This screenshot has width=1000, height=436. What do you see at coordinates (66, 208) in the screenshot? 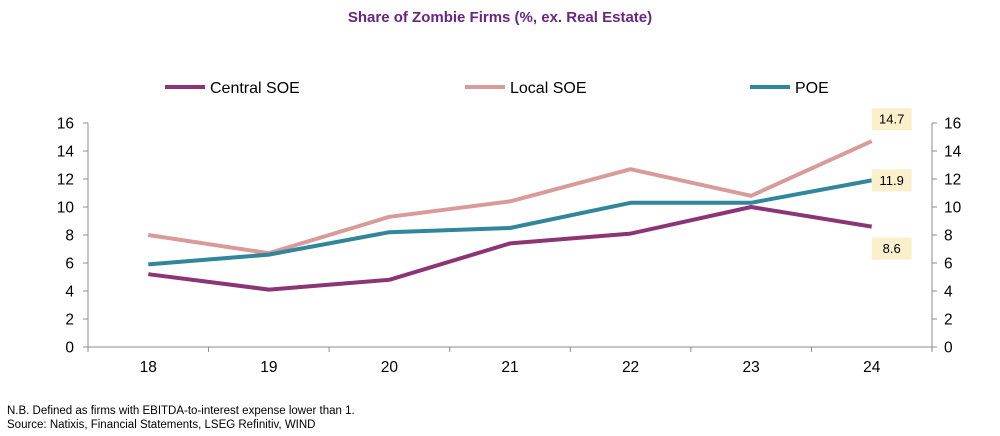
I see `y-tick-label-left: 10` at bounding box center [66, 208].